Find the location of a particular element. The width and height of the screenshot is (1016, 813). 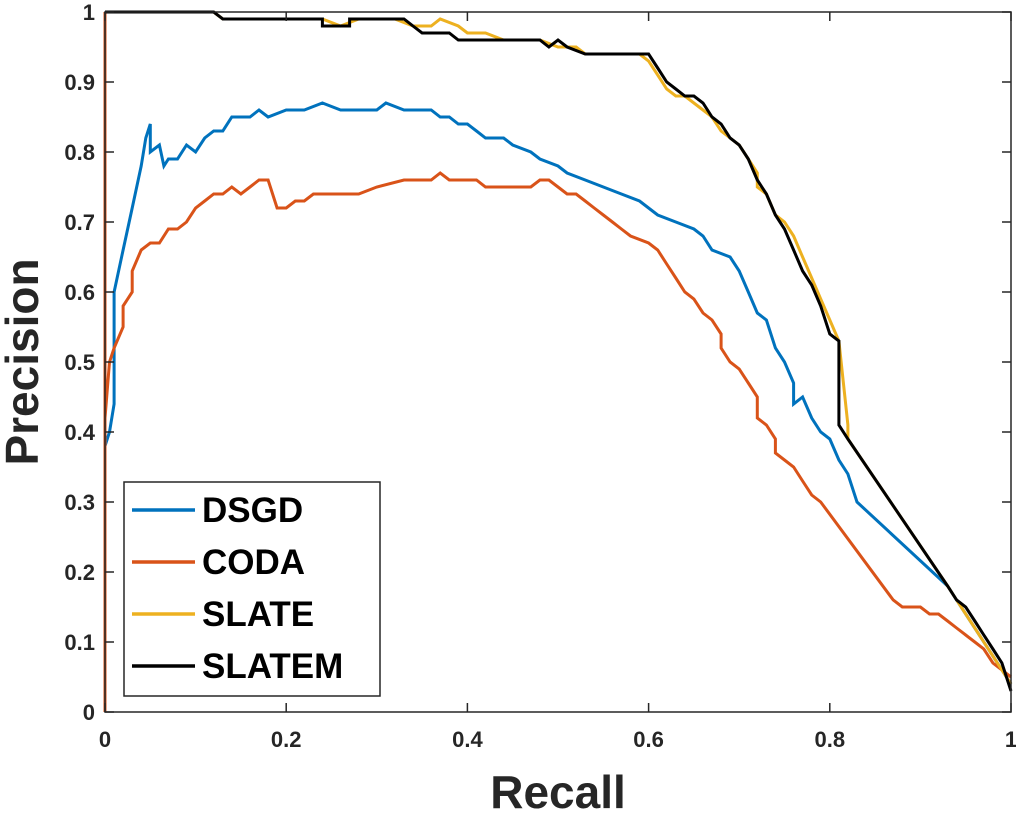

y-tick-label: 0 is located at coordinates (89, 712).